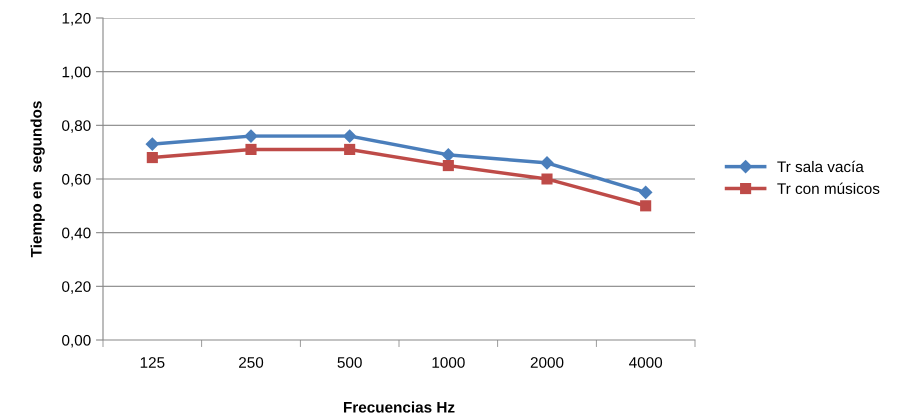 The width and height of the screenshot is (904, 420). I want to click on x-tick-label: 1000, so click(448, 362).